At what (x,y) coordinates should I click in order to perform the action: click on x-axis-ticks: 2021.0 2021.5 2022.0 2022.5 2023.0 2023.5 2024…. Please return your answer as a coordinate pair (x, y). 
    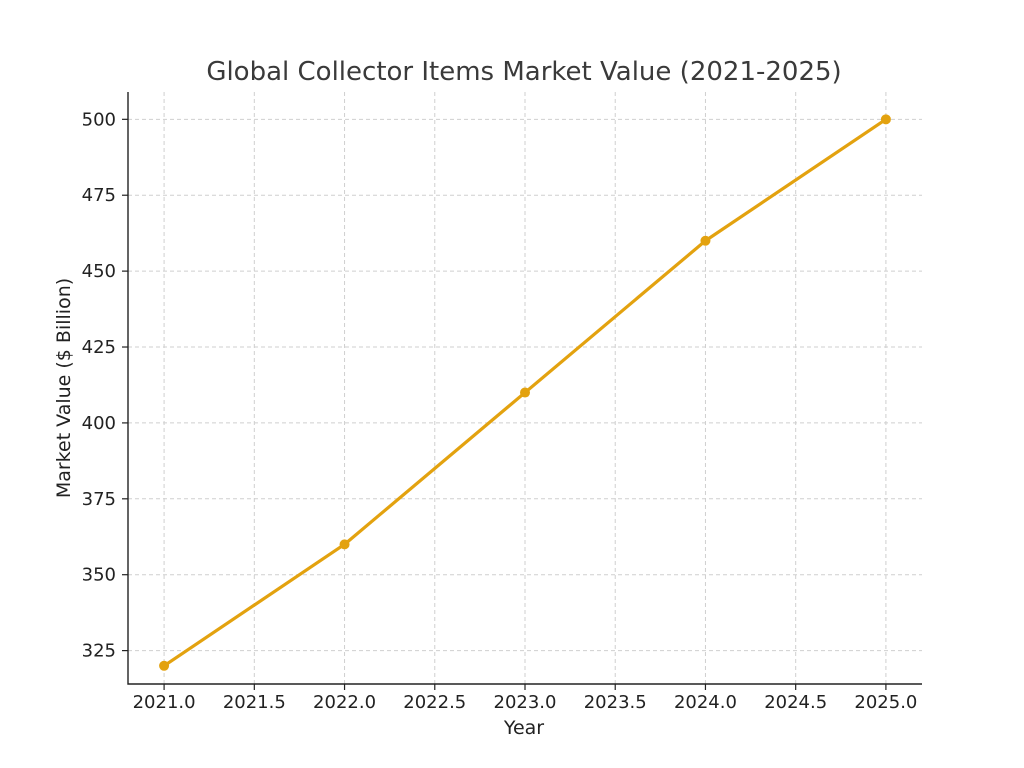
    Looking at the image, I should click on (525, 698).